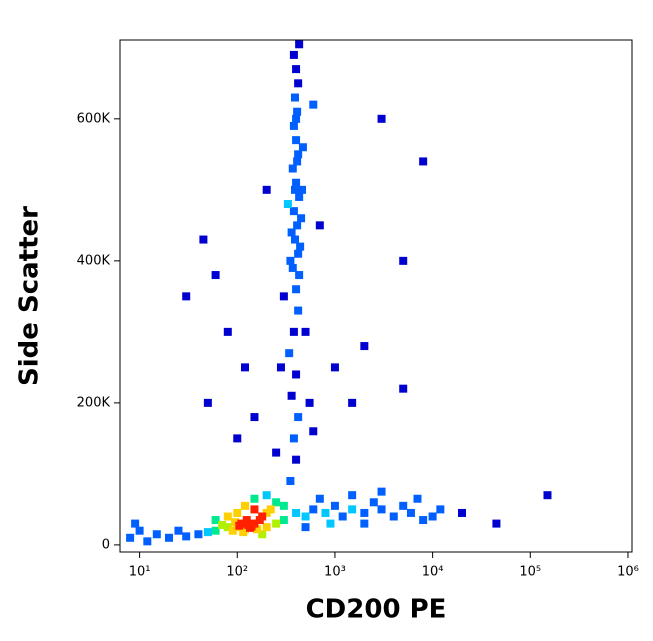  I want to click on y-axis-title: Side Scatter, so click(30, 296).